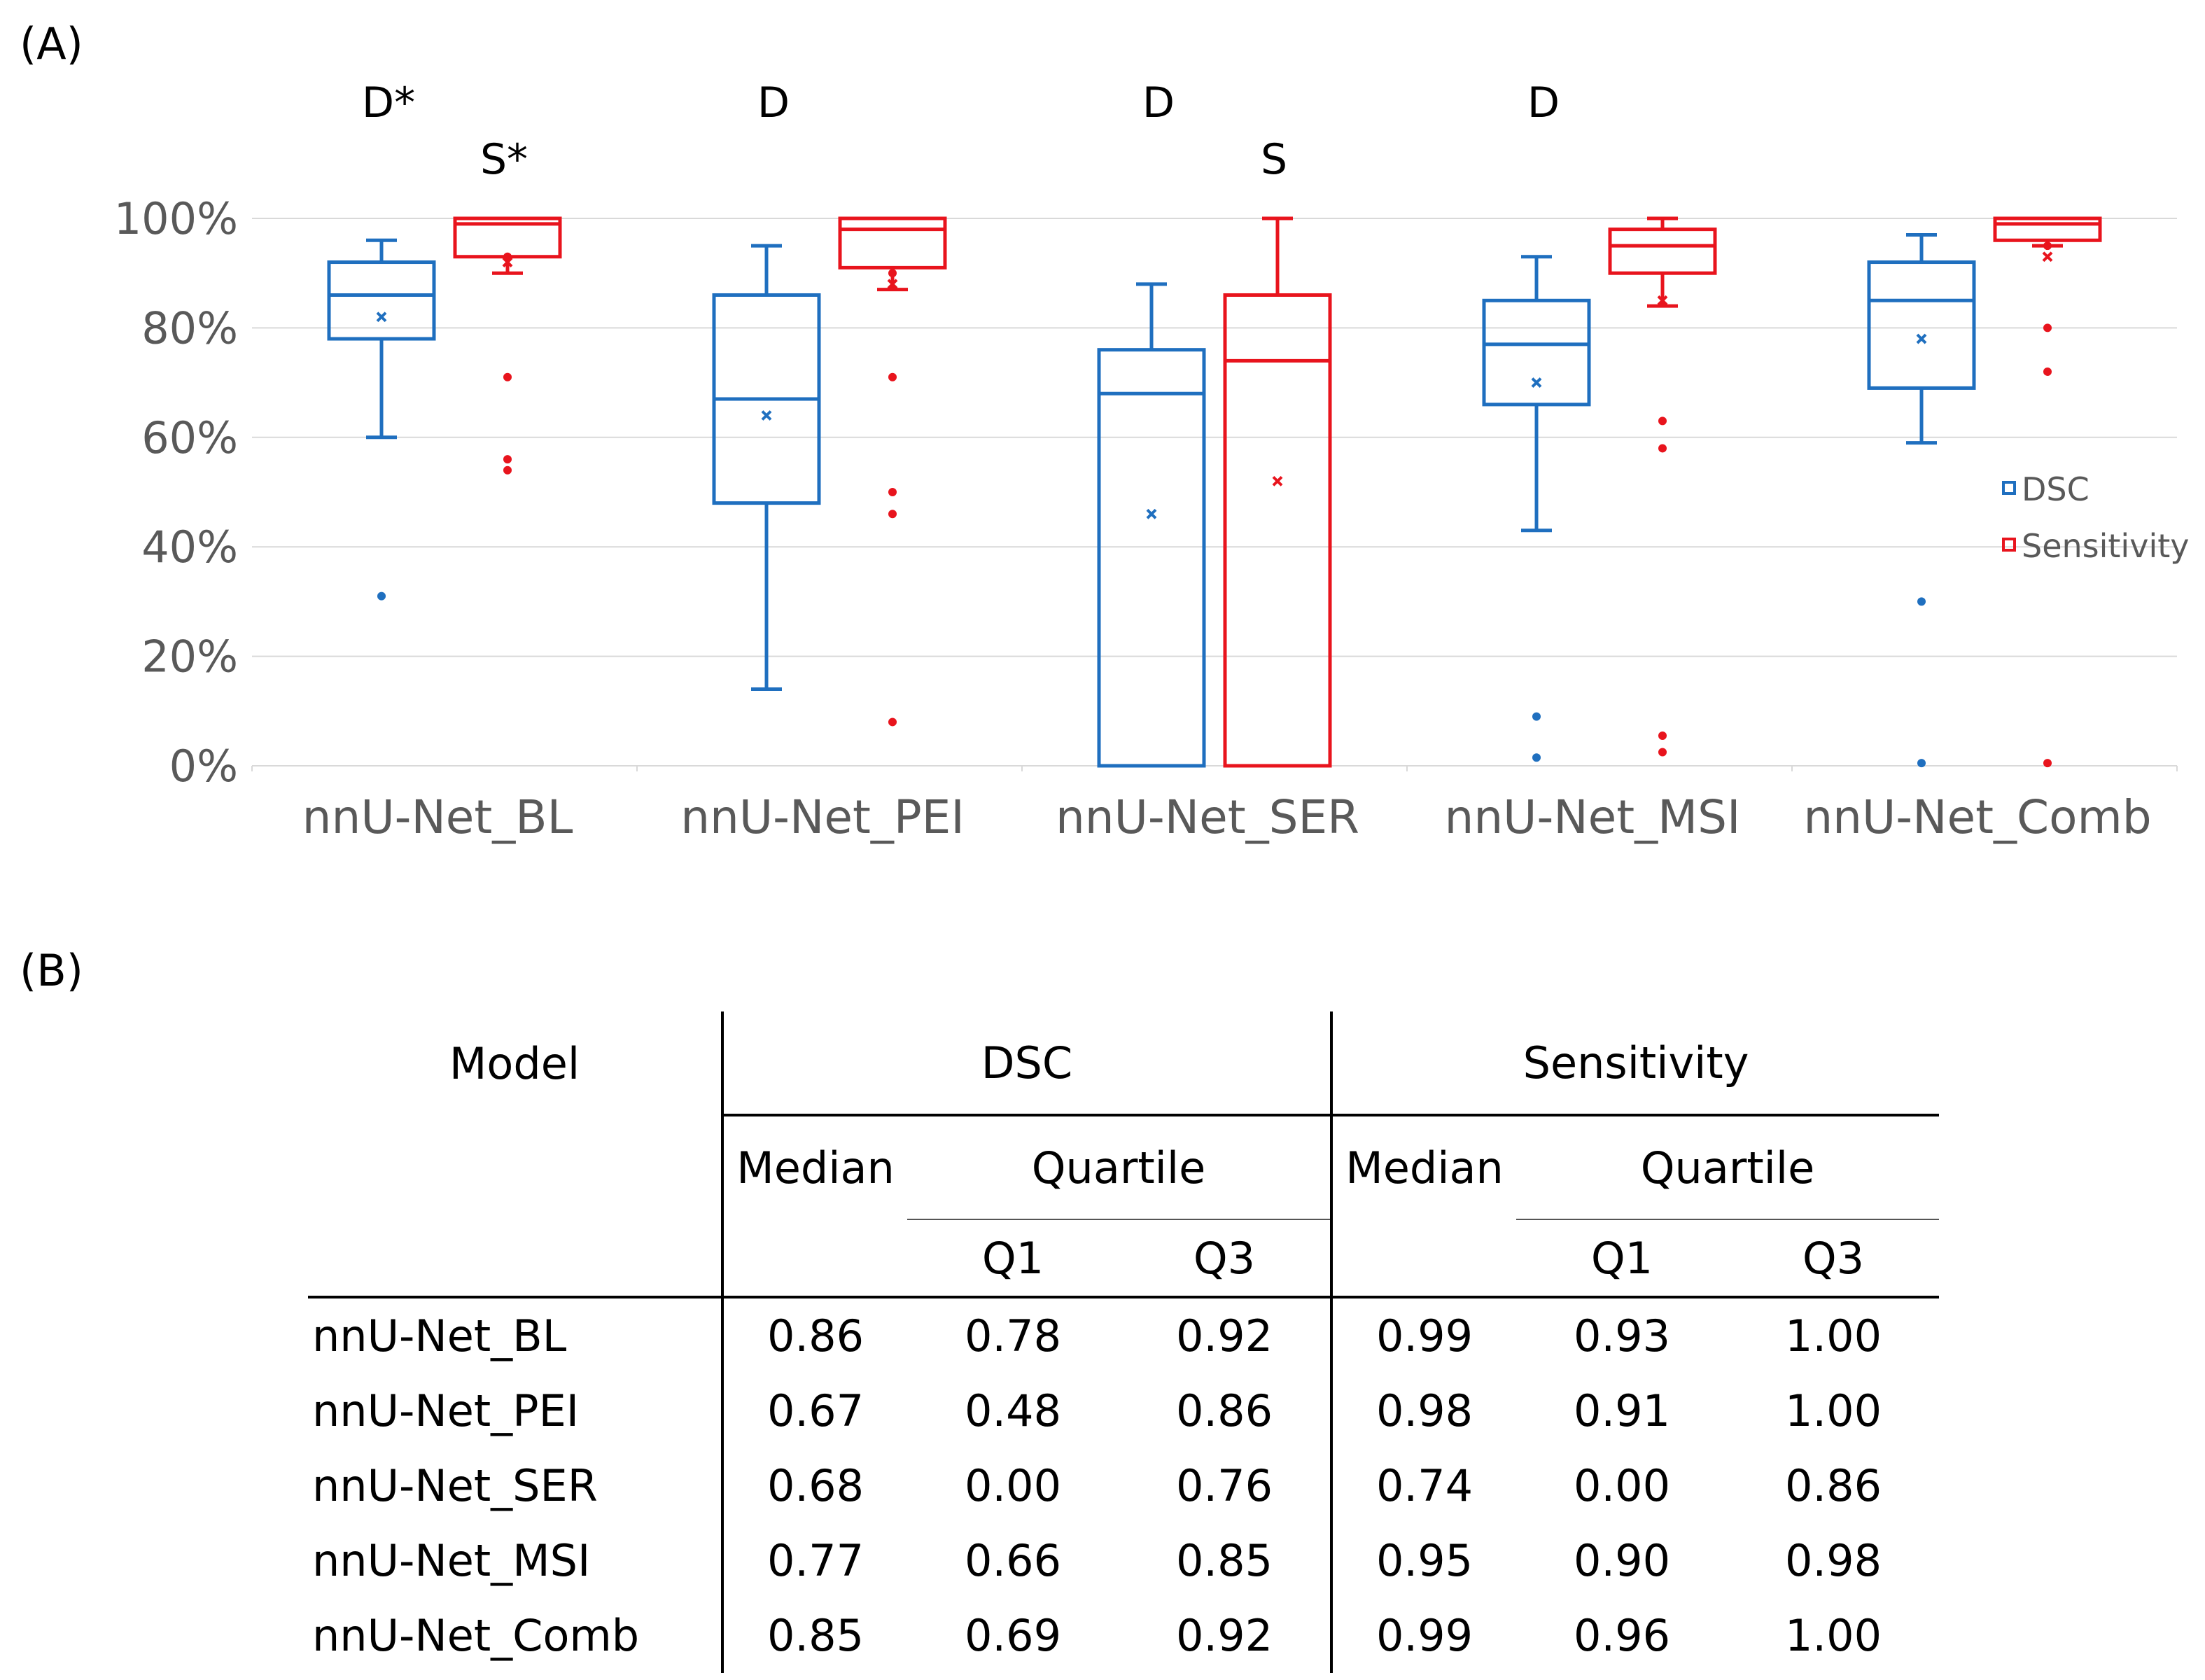  What do you see at coordinates (1013, 1485) in the screenshot?
I see `cell-dsc-q1: 0.00` at bounding box center [1013, 1485].